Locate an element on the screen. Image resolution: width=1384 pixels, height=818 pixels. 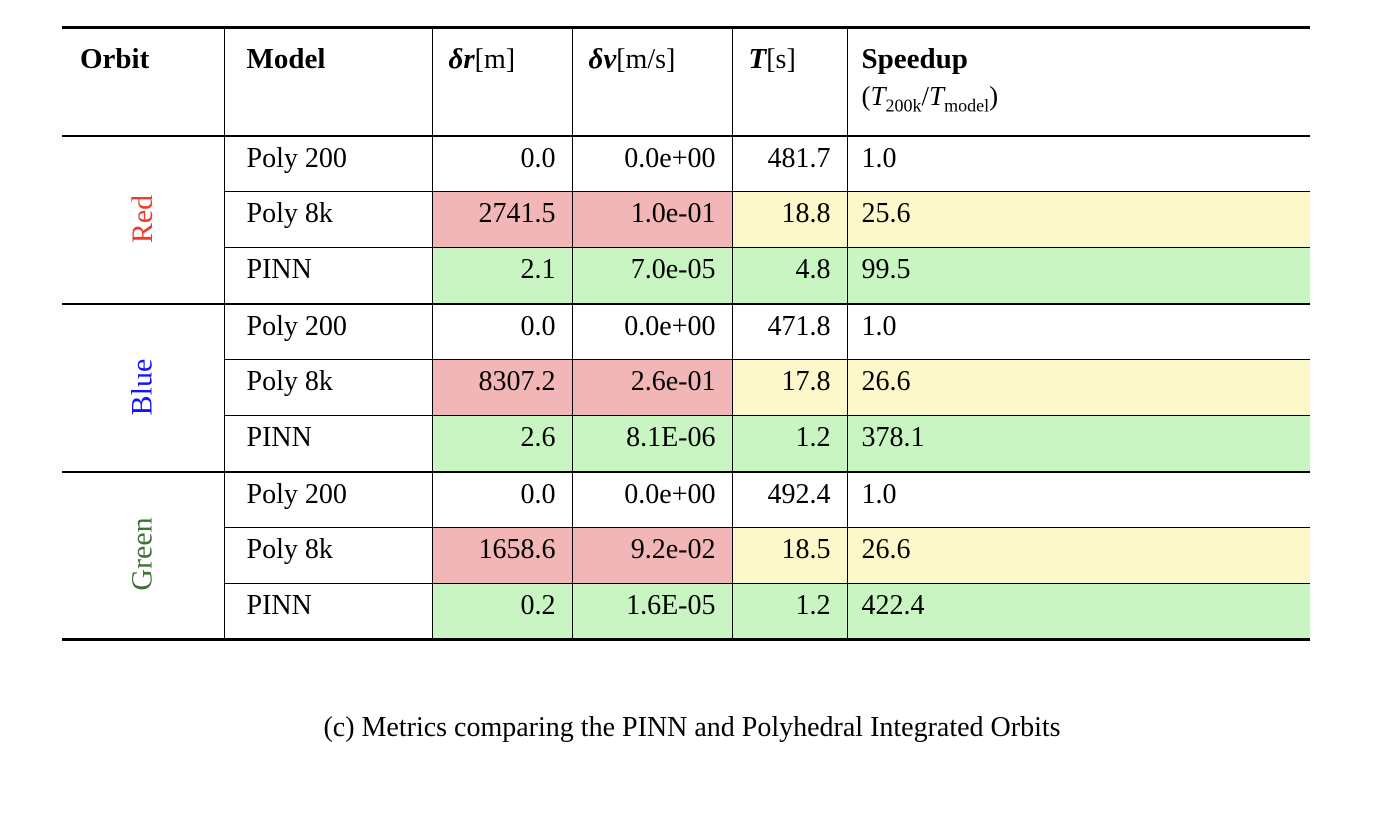
bottom-rule-row is located at coordinates (686, 640).